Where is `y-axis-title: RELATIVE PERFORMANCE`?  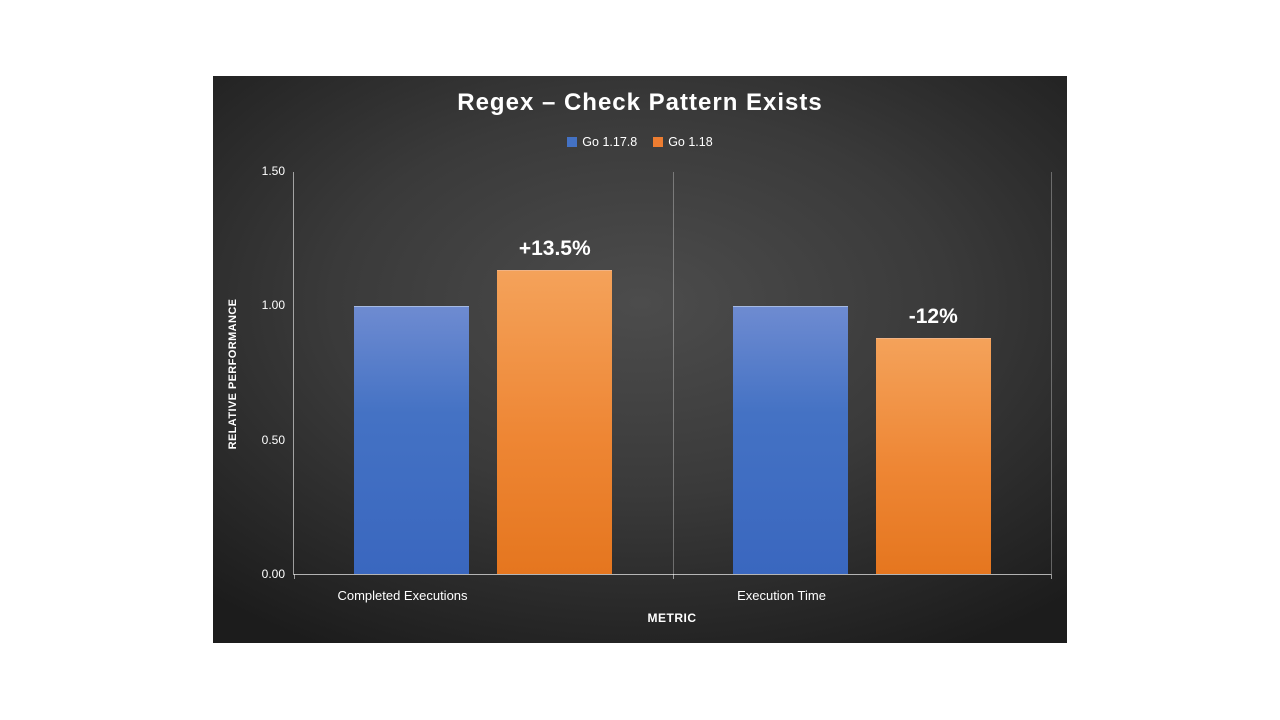 y-axis-title: RELATIVE PERFORMANCE is located at coordinates (233, 374).